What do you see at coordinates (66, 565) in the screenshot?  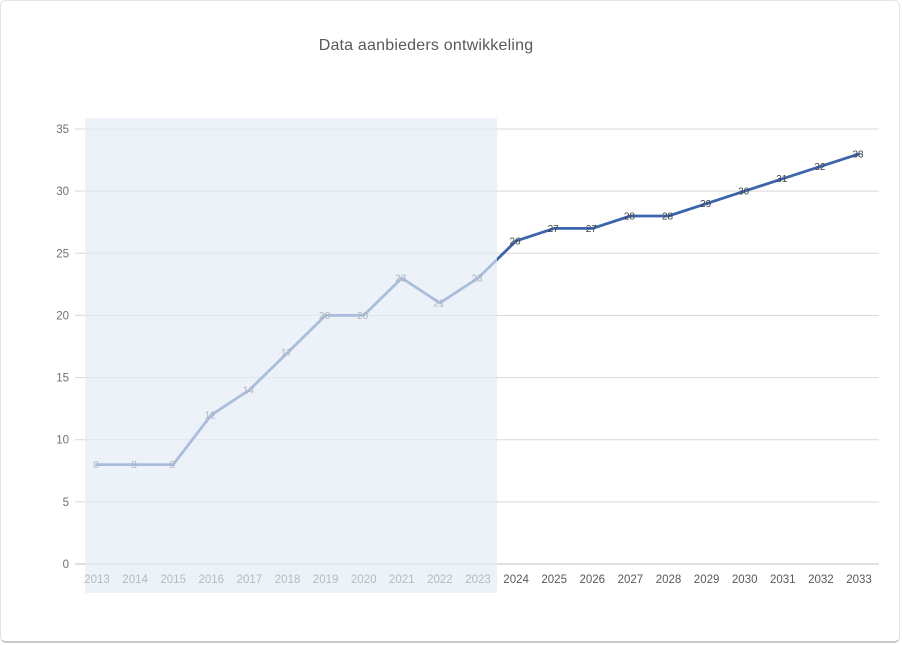 I see `y-axis-tick-label: 0` at bounding box center [66, 565].